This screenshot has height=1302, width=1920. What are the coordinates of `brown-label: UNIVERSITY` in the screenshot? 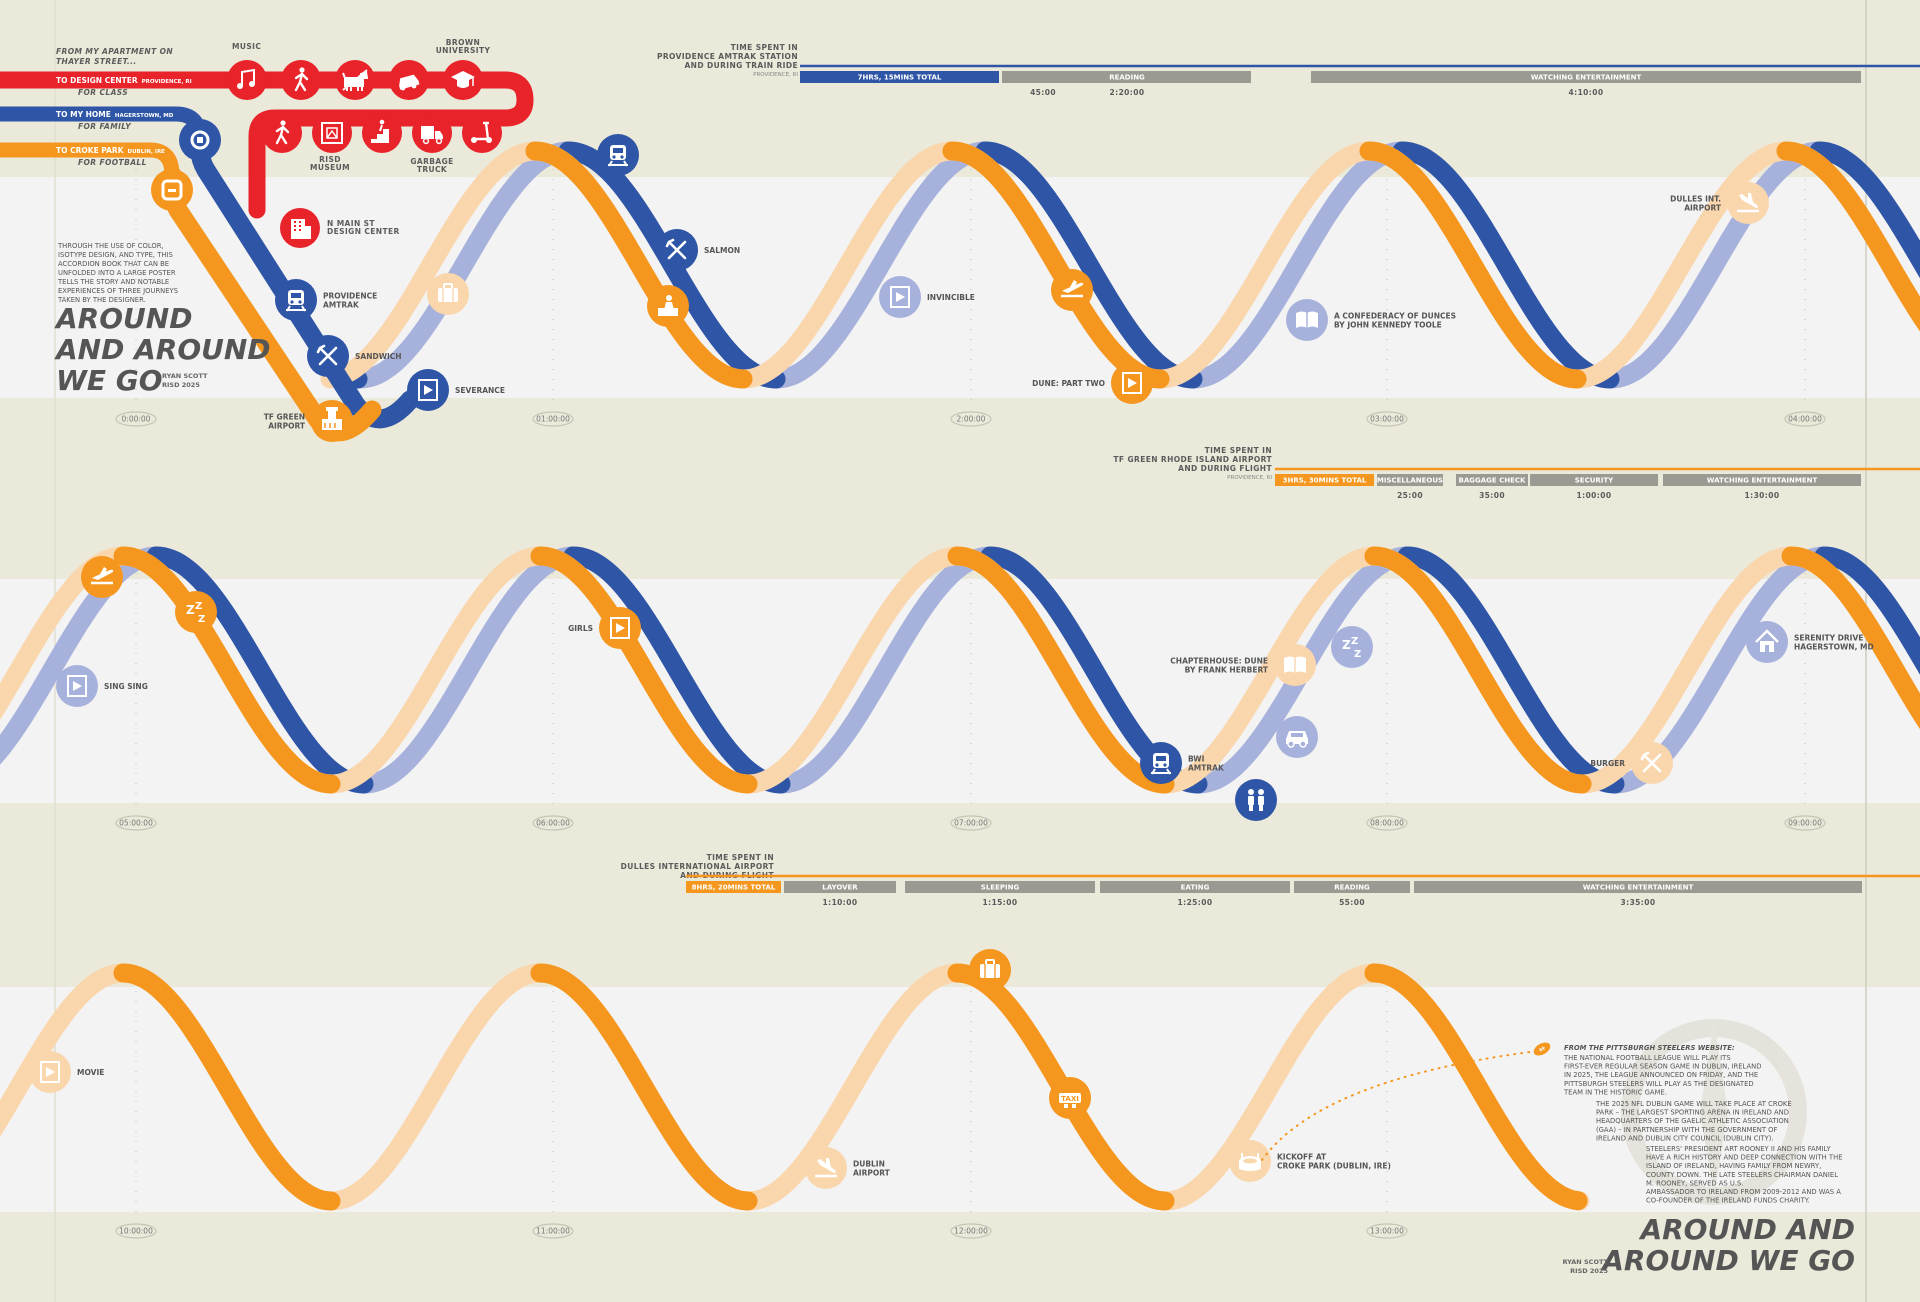 It's located at (463, 50).